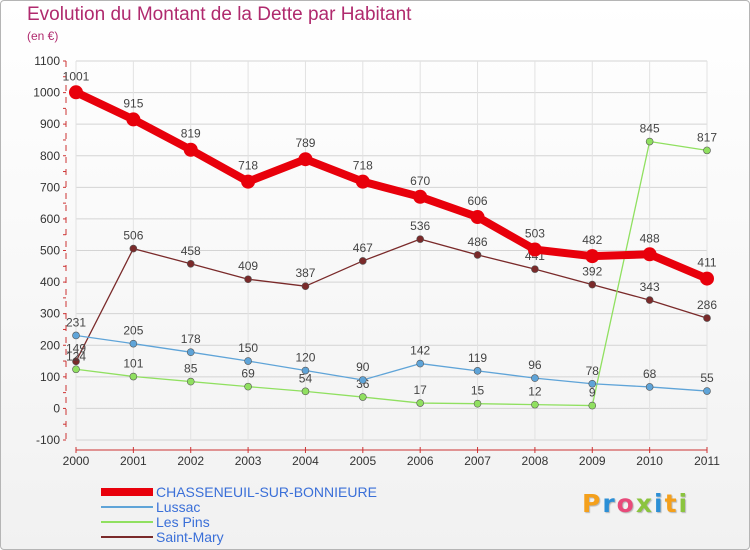 This screenshot has height=550, width=750. I want to click on series-lussac: 231 205 178 150 120 90 142 119 96 78 68 55, so click(390, 355).